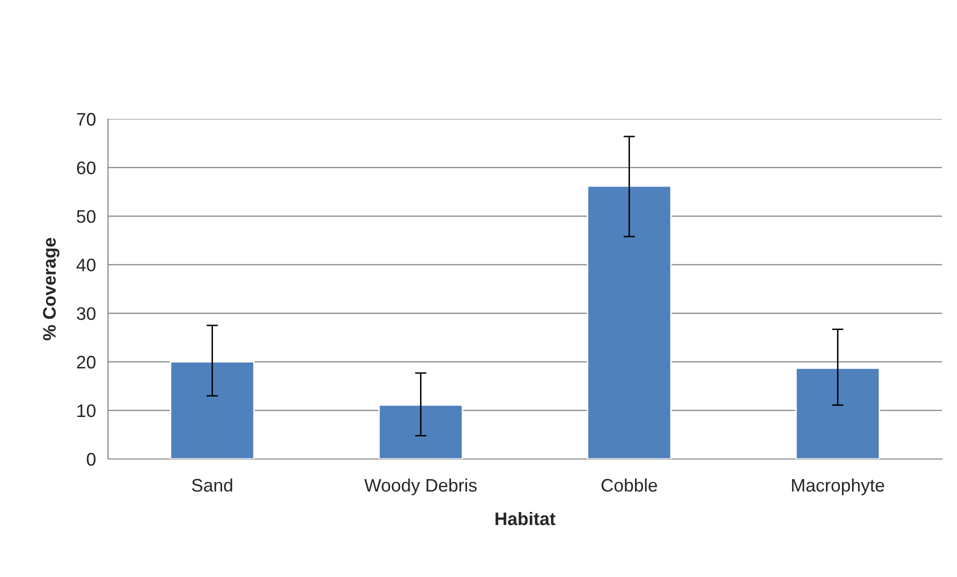 The width and height of the screenshot is (957, 577). I want to click on x-axis-title: Habitat, so click(526, 519).